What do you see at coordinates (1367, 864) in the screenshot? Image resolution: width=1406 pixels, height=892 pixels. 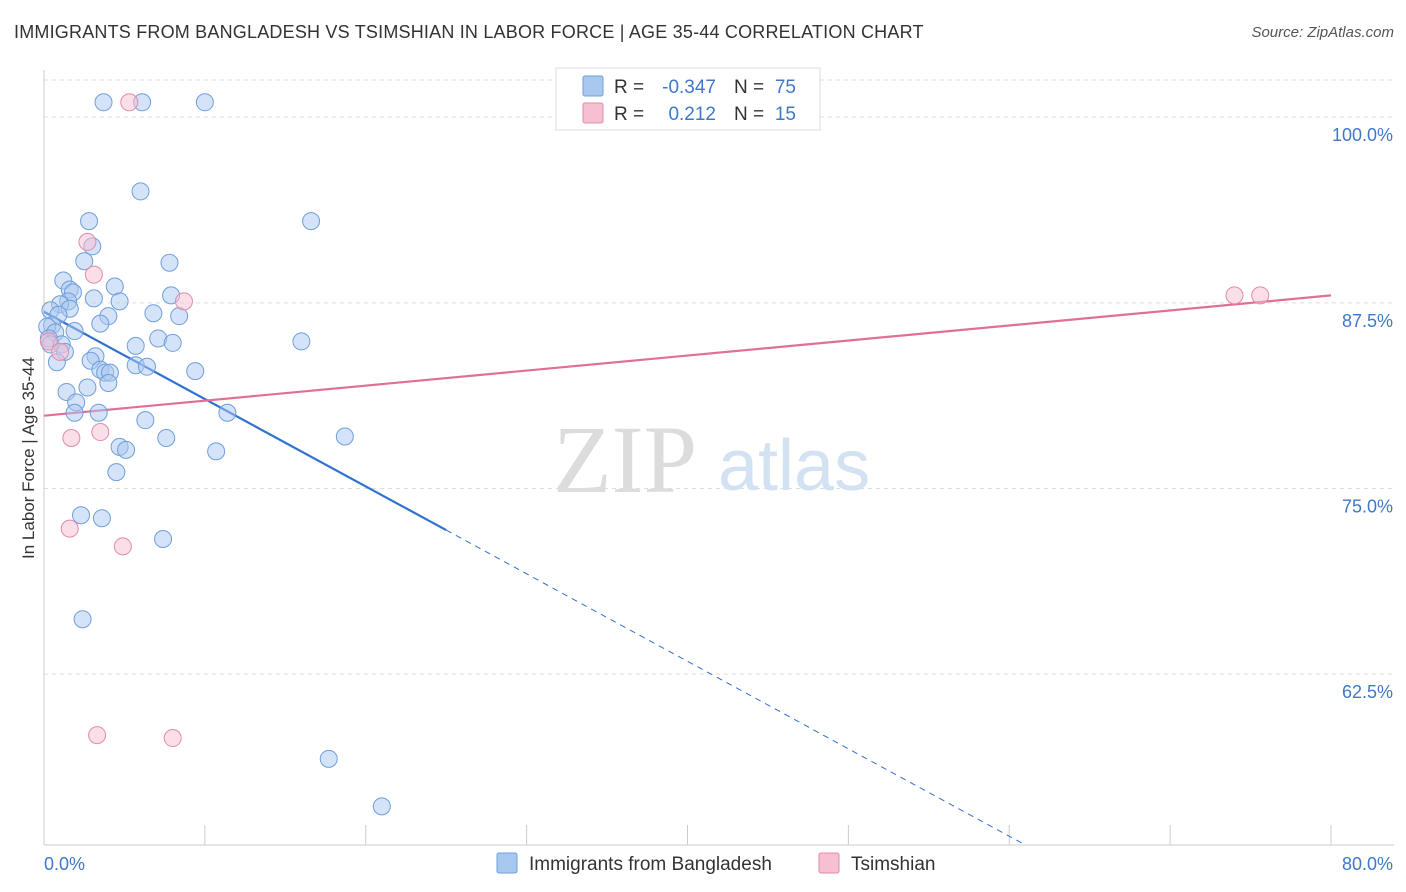 I see `x-tick-label: 80.0%` at bounding box center [1367, 864].